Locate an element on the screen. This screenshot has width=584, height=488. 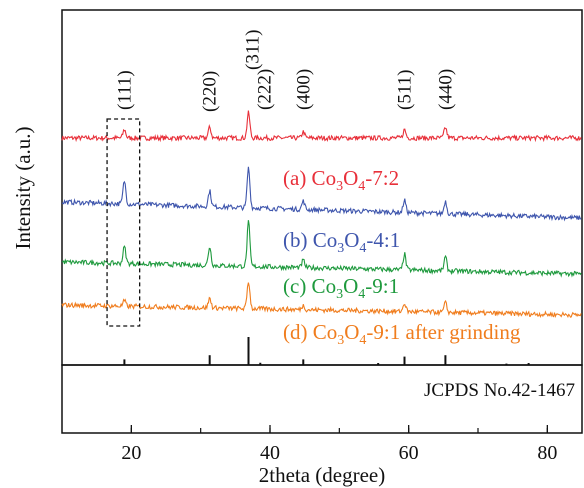
legend-label-0: (a) Co3O4-7:2 is located at coordinates (341, 180).